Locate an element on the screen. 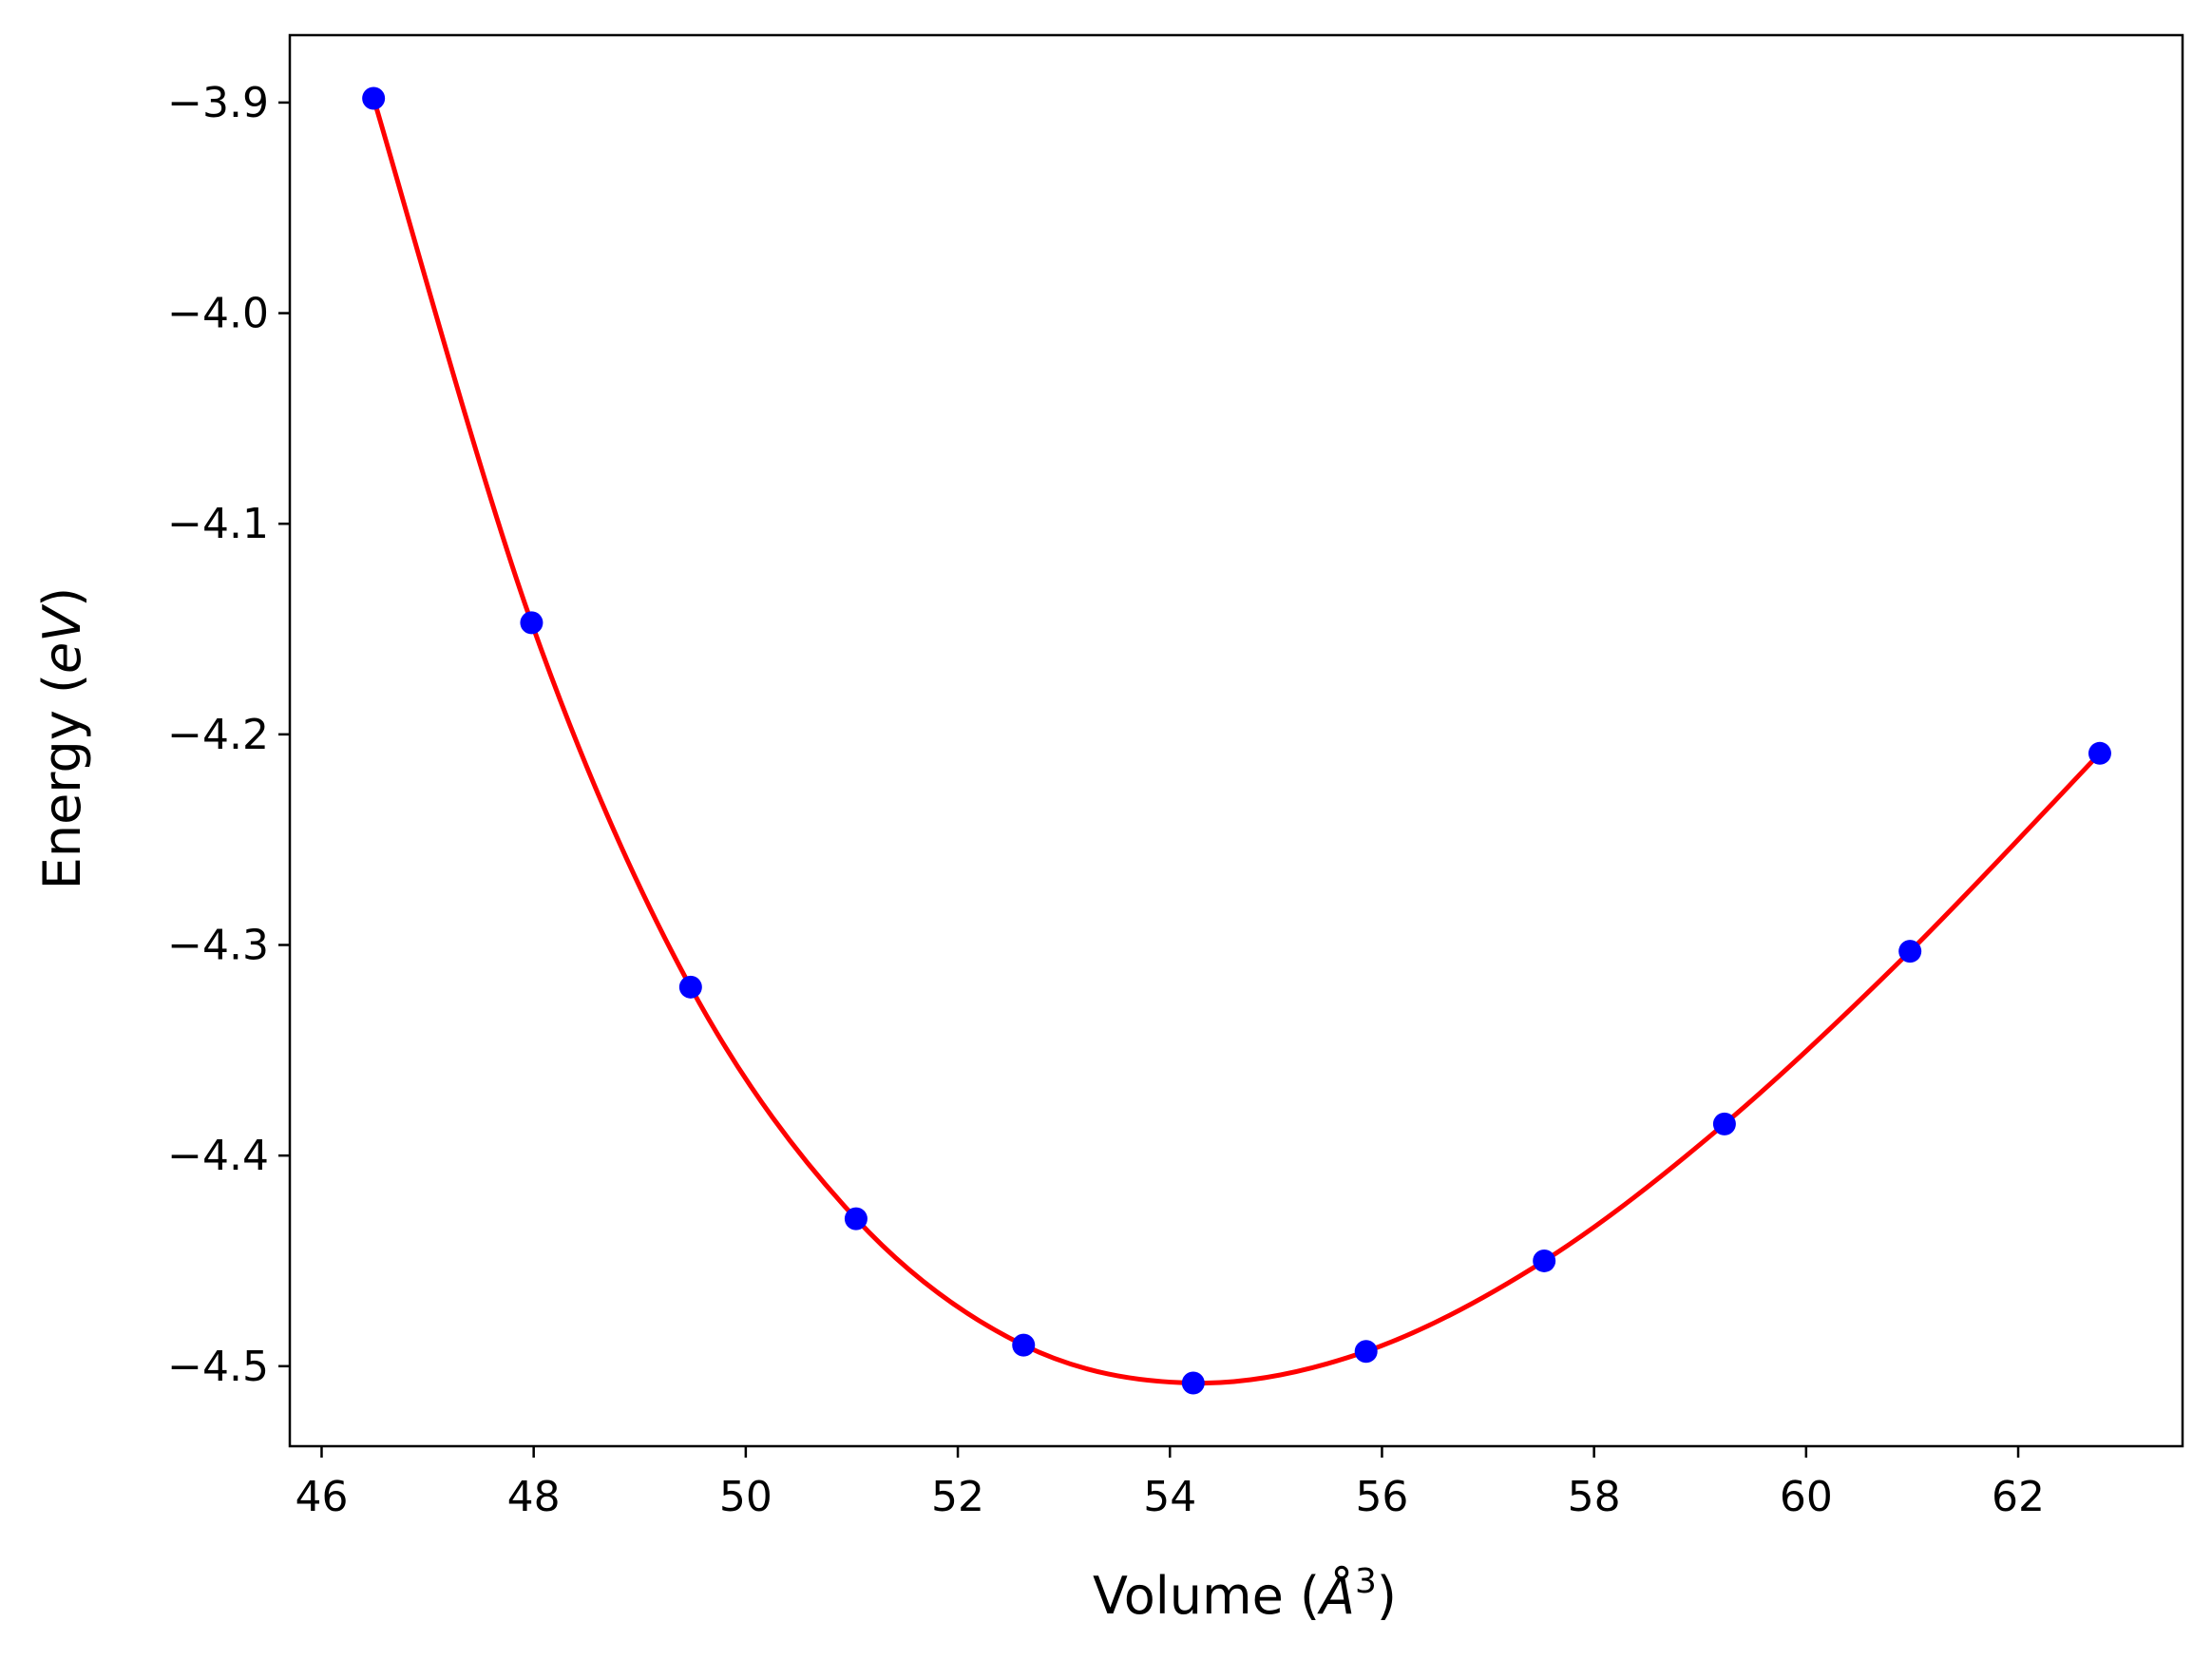  y-tick-label: −4.4 is located at coordinates (218, 1156).